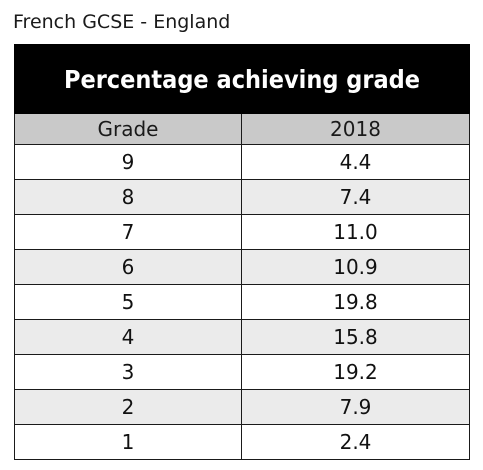 Image resolution: width=483 pixels, height=470 pixels. I want to click on grade-cell: 3, so click(128, 372).